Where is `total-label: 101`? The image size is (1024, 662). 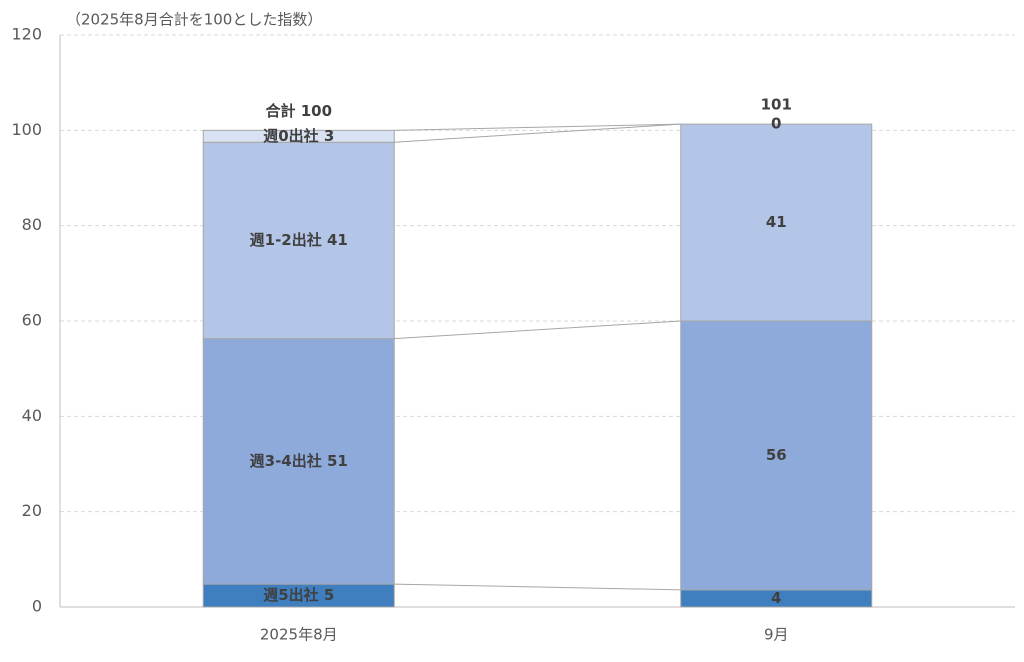
total-label: 101 is located at coordinates (776, 105).